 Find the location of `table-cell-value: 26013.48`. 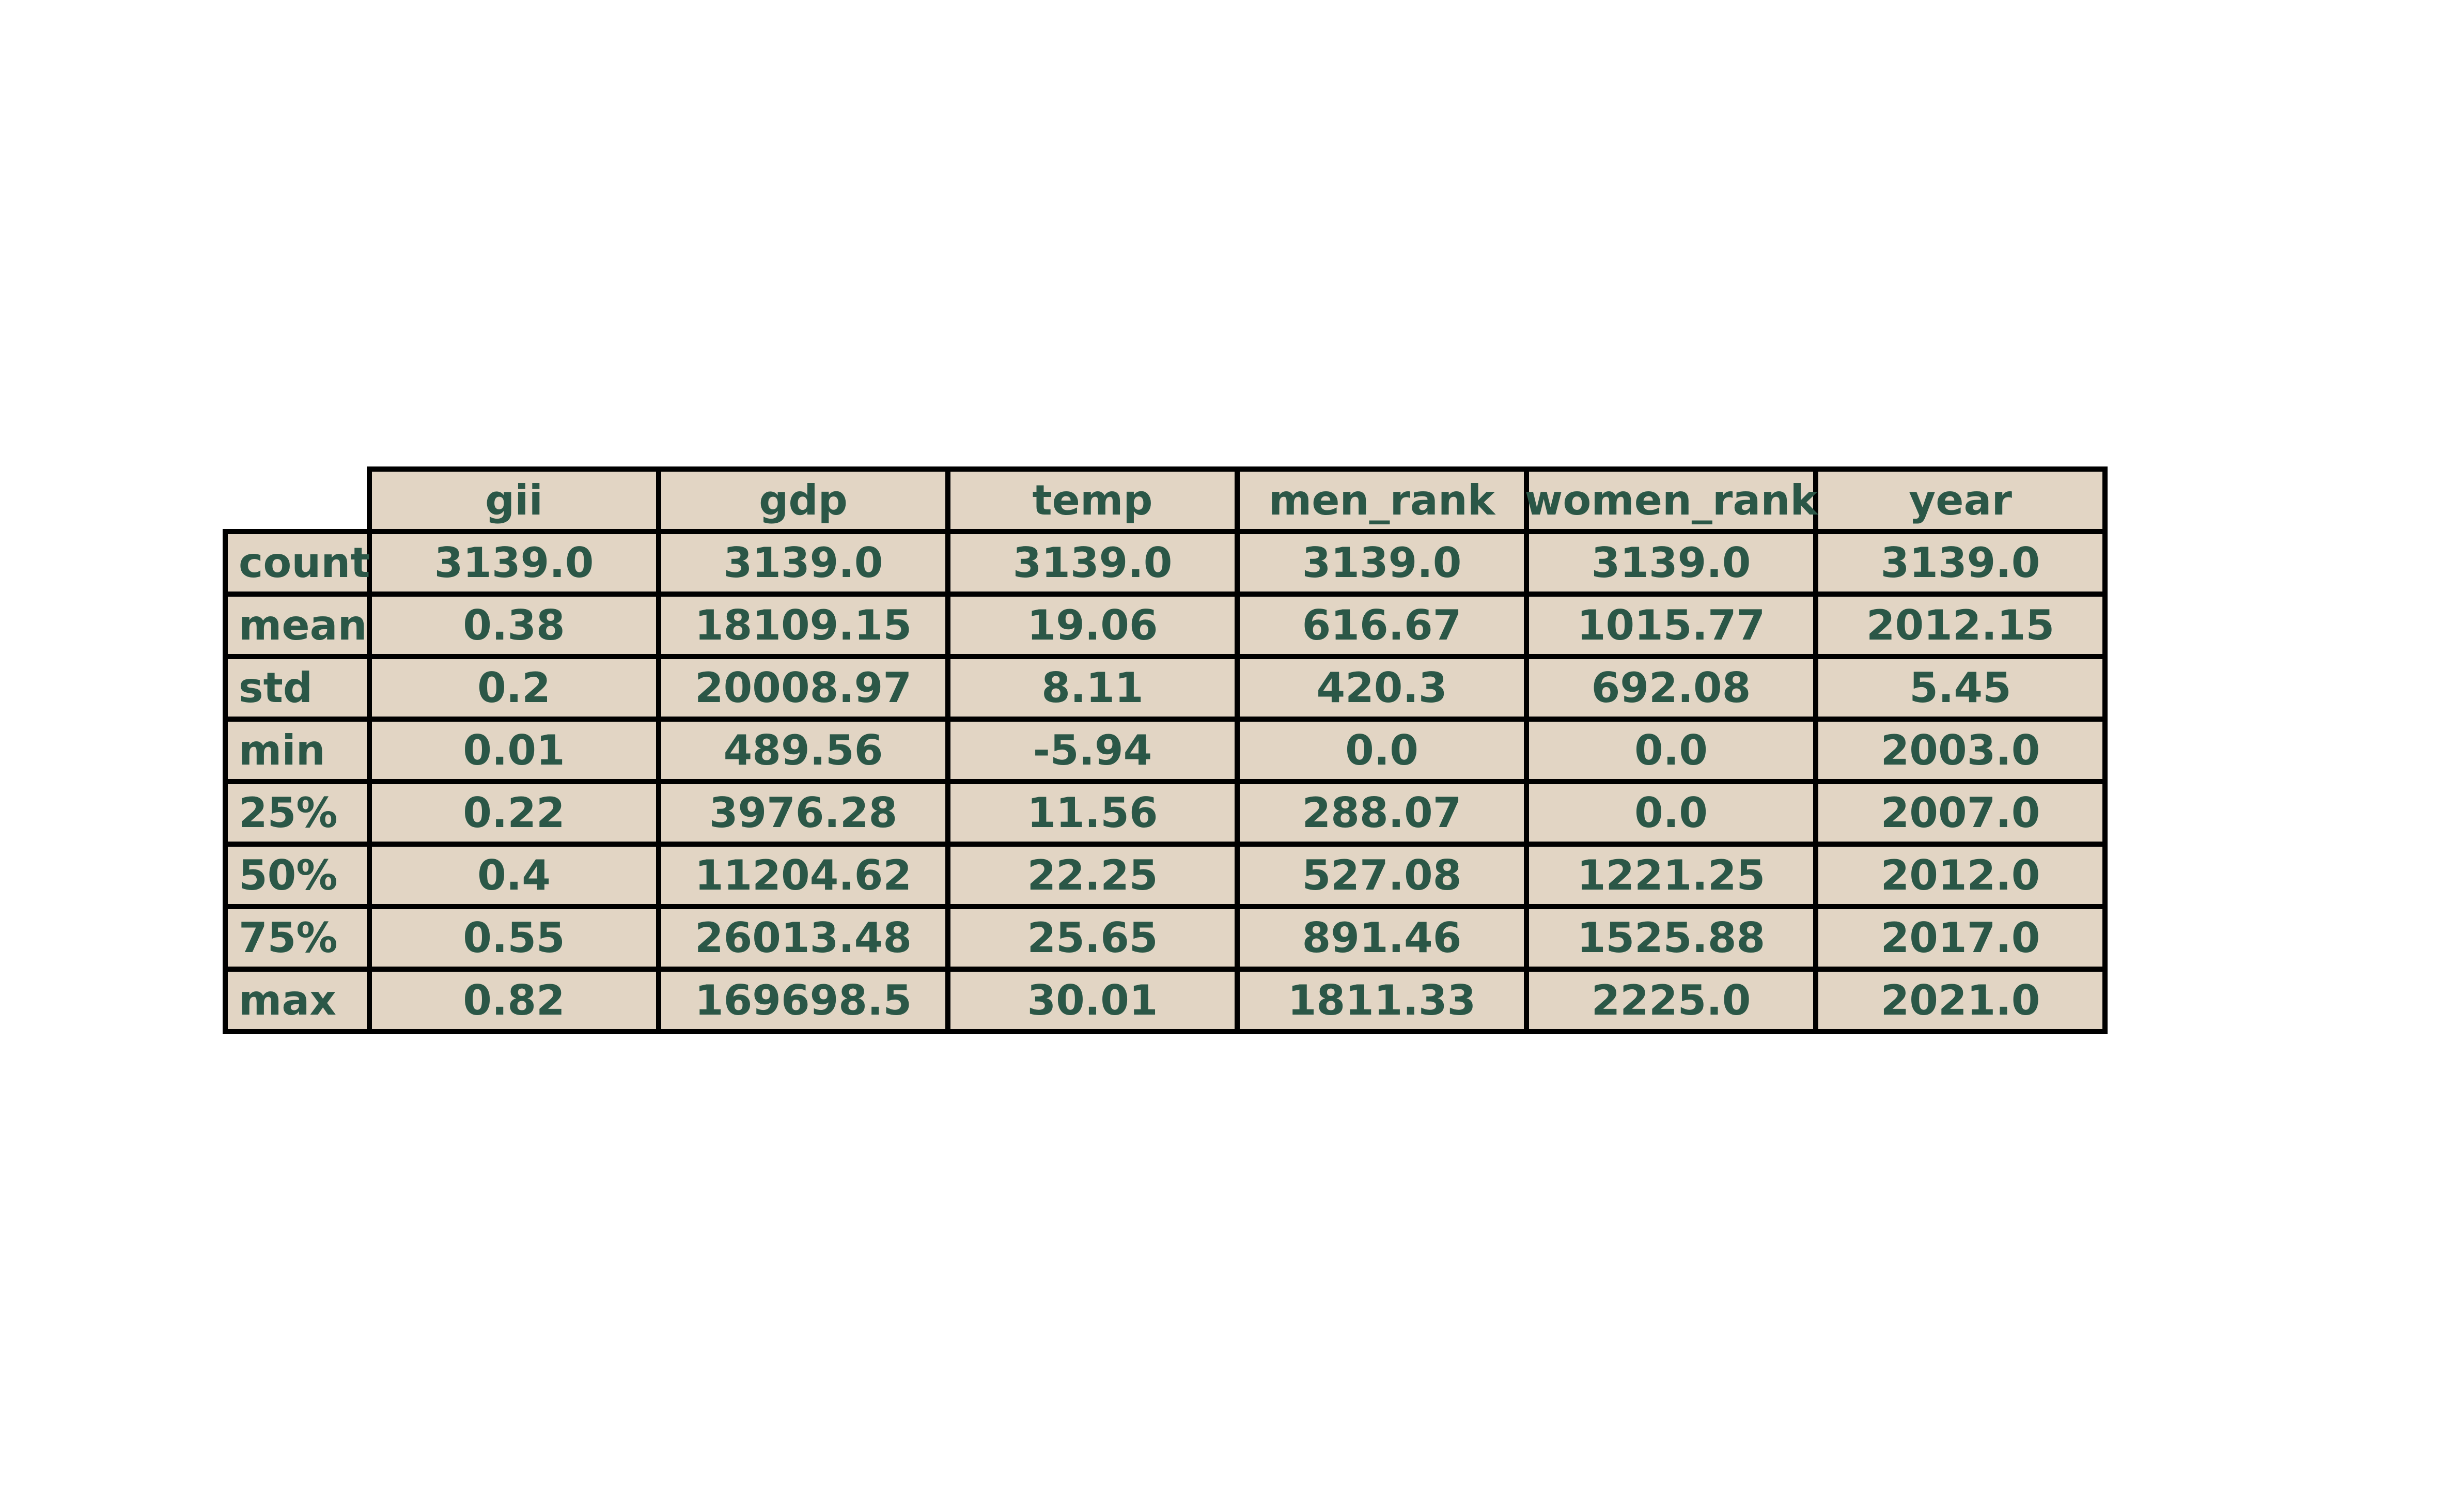

table-cell-value: 26013.48 is located at coordinates (803, 938).